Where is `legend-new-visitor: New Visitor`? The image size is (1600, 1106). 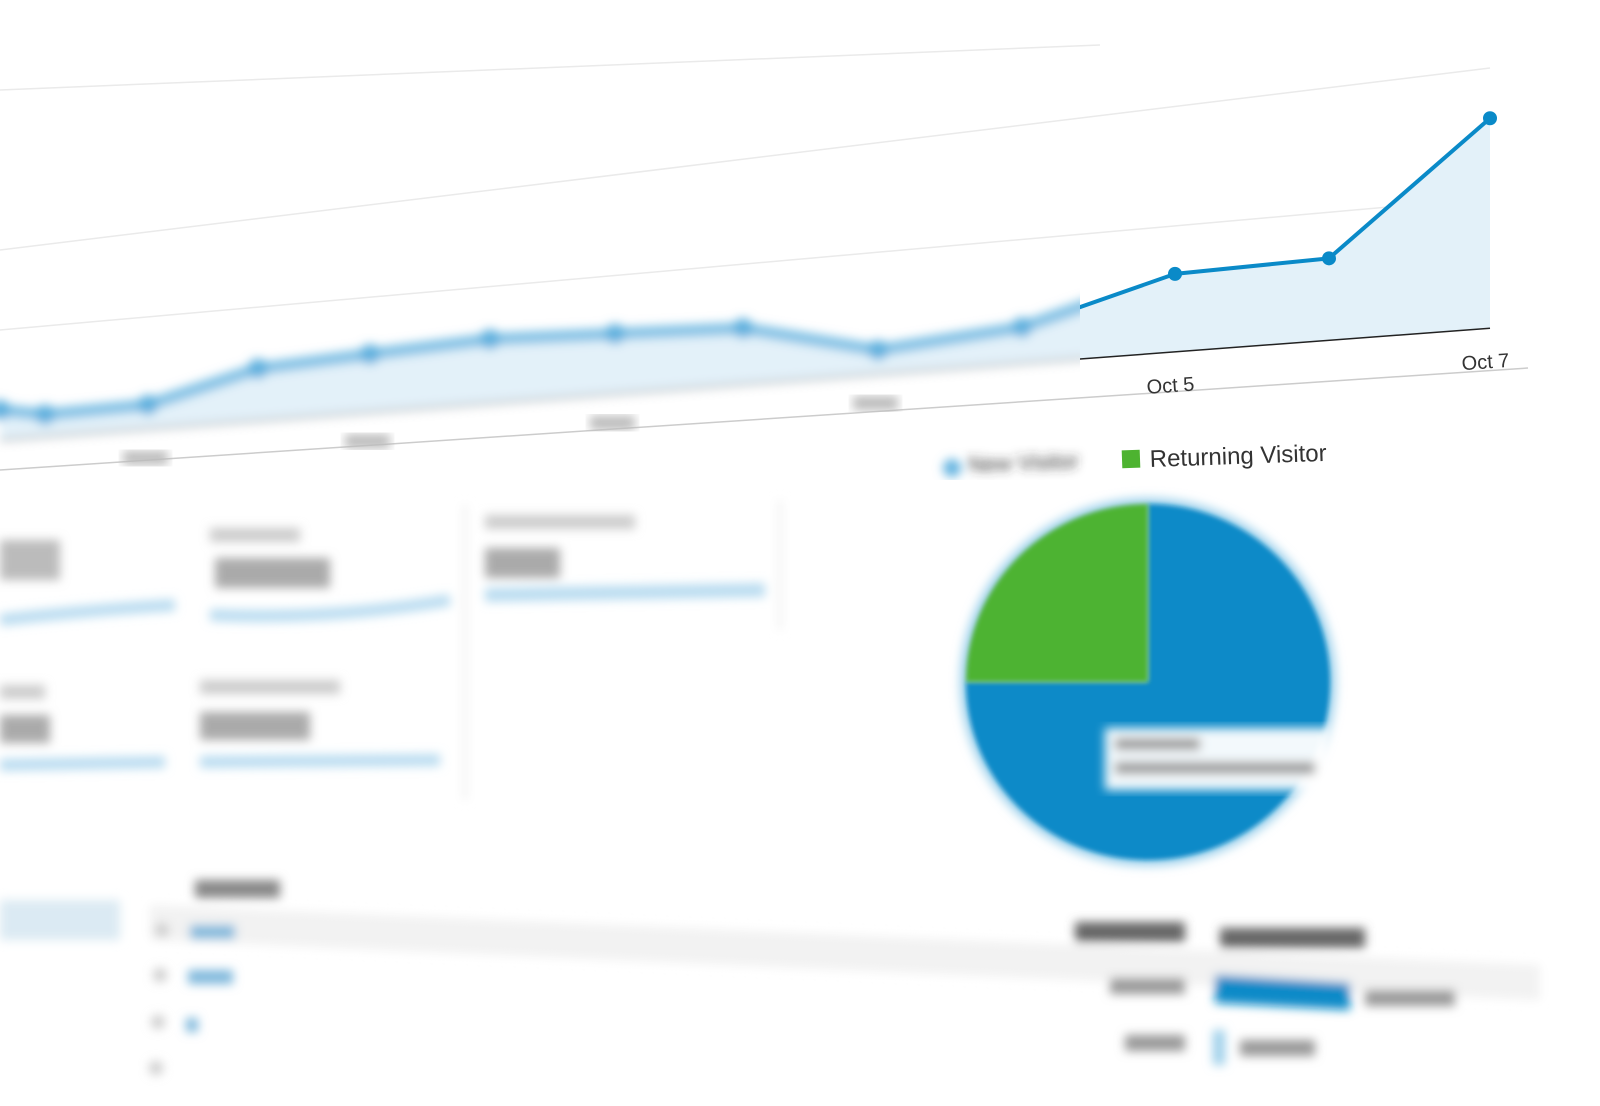
legend-new-visitor: New Visitor is located at coordinates (1011, 462).